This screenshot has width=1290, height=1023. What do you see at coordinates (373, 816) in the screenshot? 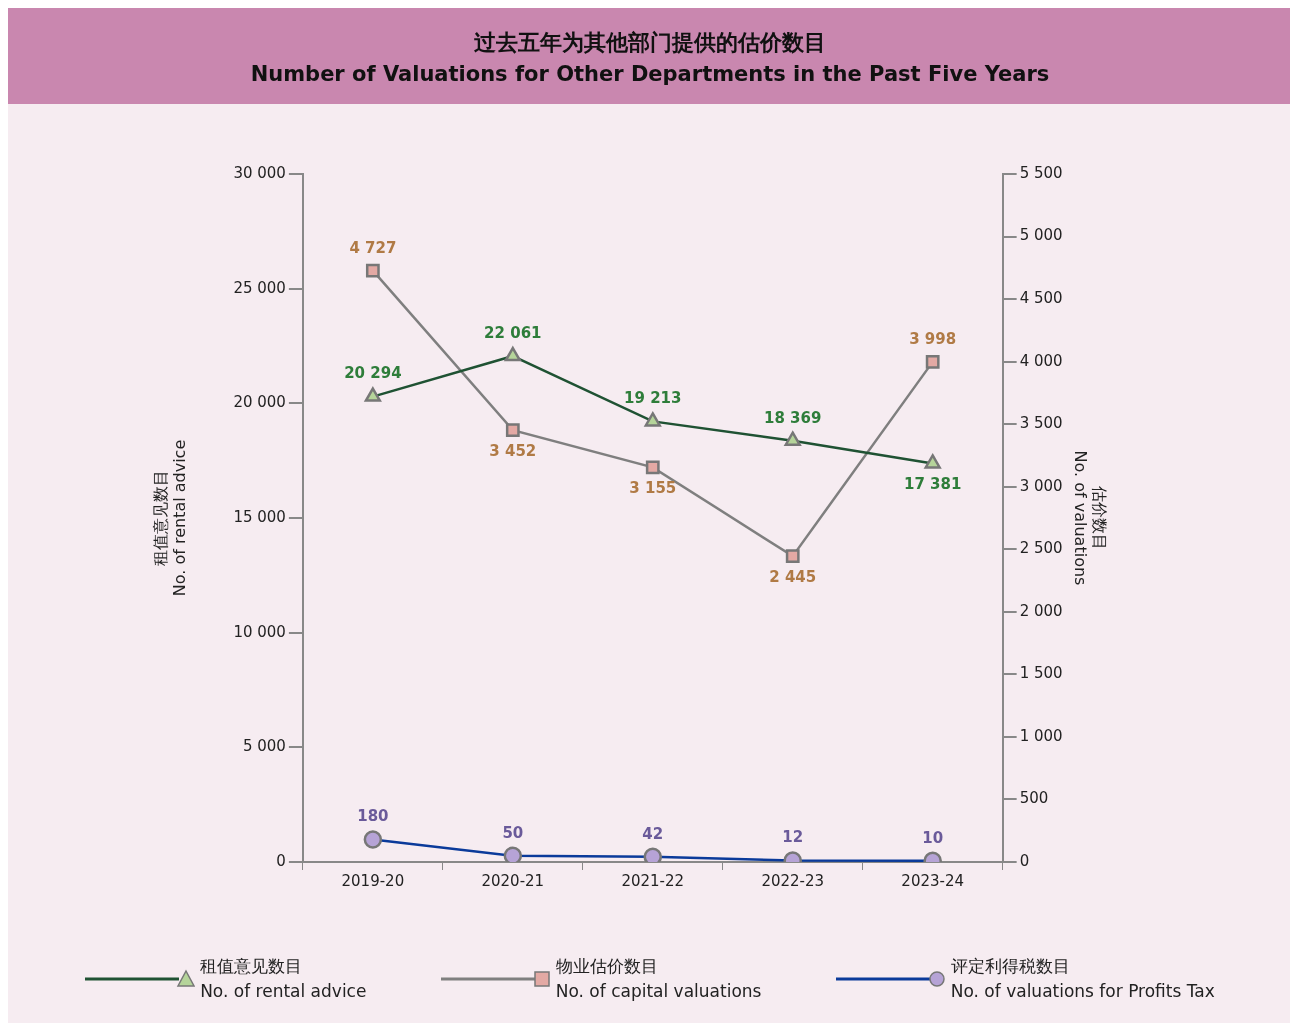
I see `data-label: 180` at bounding box center [373, 816].